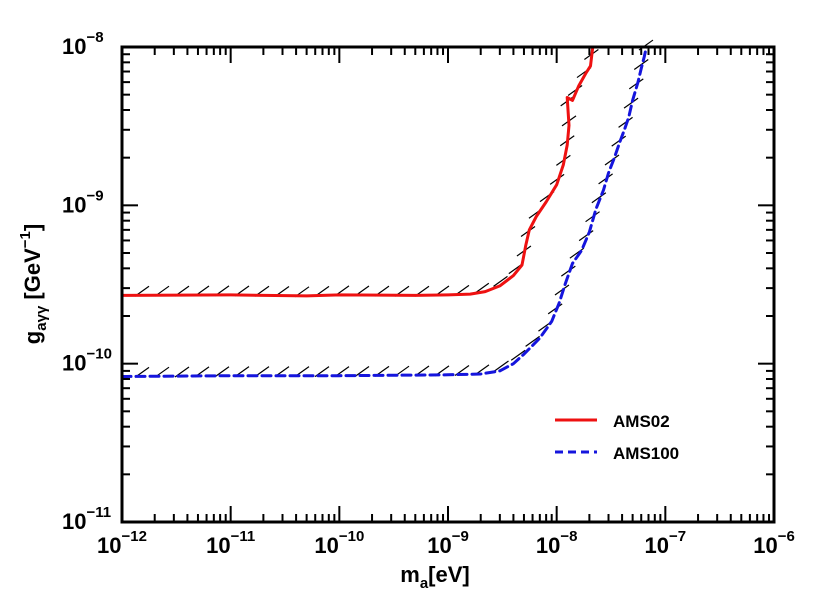 The height and width of the screenshot is (610, 814). I want to click on legend-label-ams100: AMS100, so click(646, 453).